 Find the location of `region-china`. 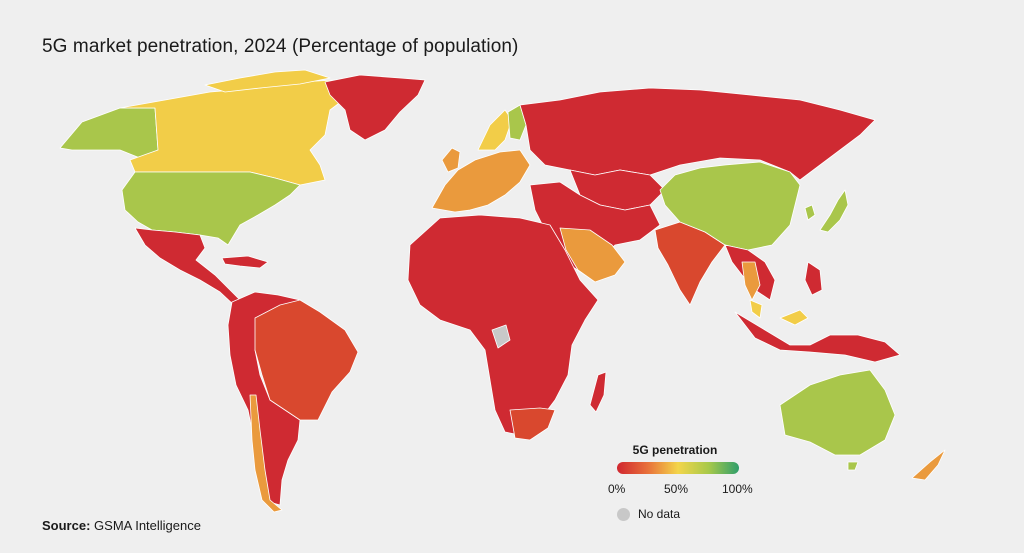

region-china is located at coordinates (730, 206).